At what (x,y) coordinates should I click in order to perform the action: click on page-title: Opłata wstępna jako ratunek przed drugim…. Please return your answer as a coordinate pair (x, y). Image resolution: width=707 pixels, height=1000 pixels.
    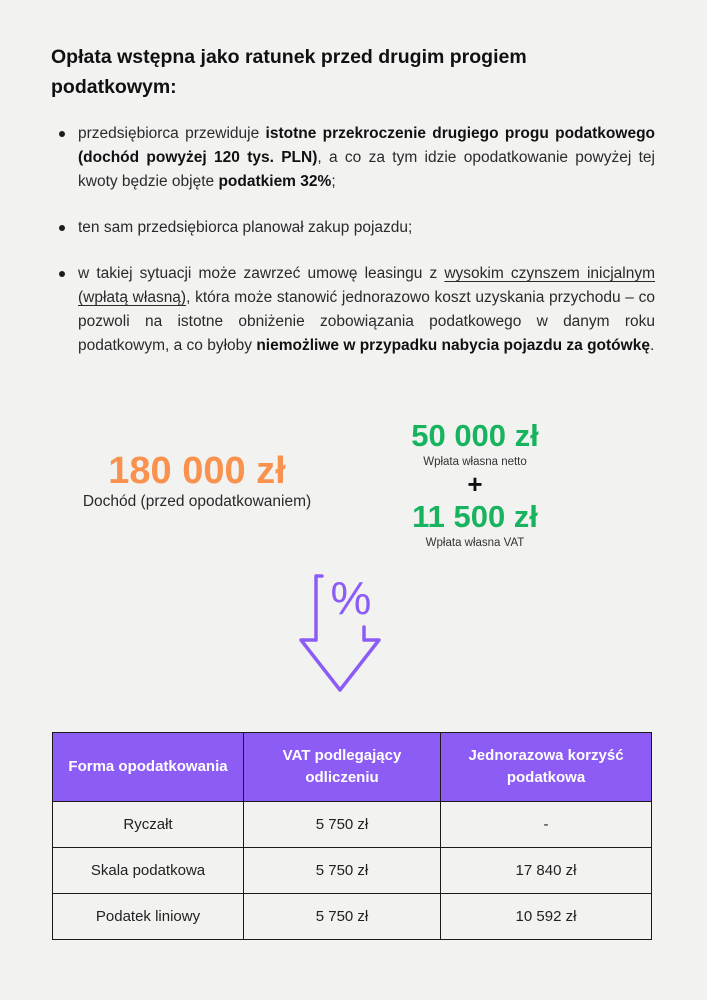
    Looking at the image, I should click on (289, 72).